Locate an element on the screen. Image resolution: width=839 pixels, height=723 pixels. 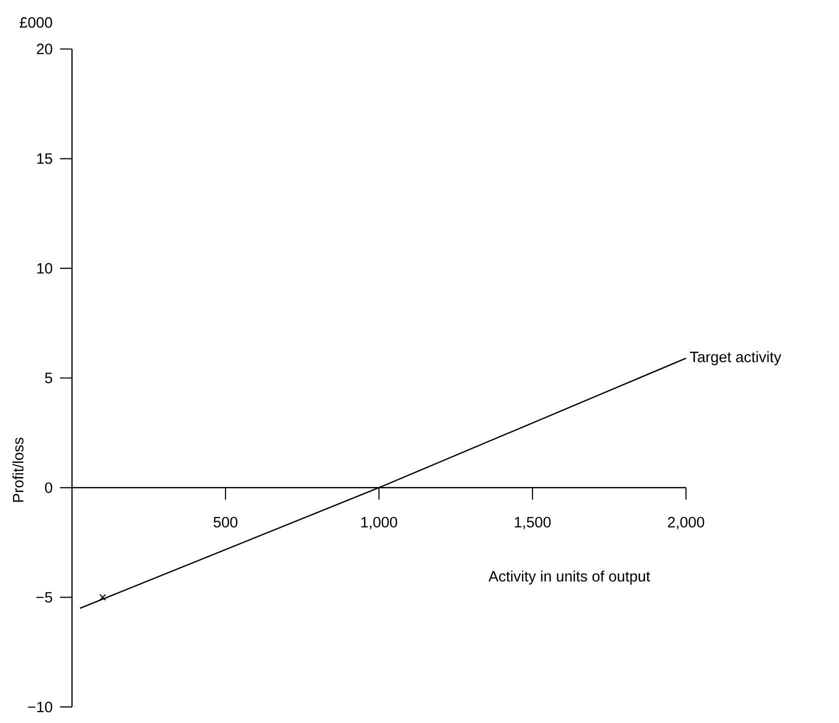
y-tick-label: 5 is located at coordinates (48, 378).